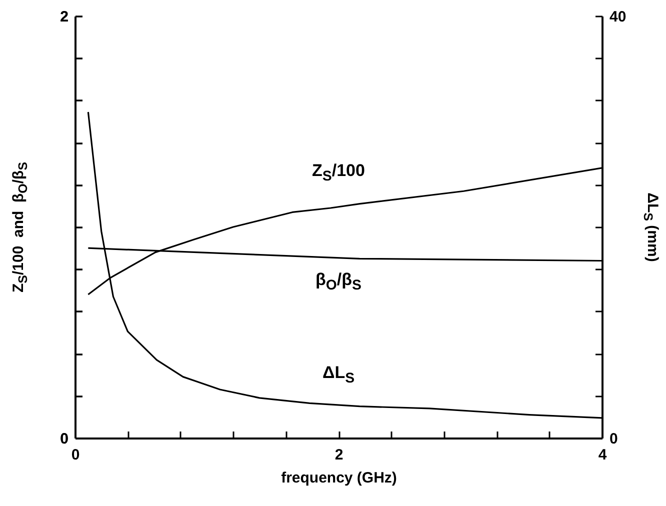 The height and width of the screenshot is (506, 666). What do you see at coordinates (618, 17) in the screenshot?
I see `y2-tick-label: 40` at bounding box center [618, 17].